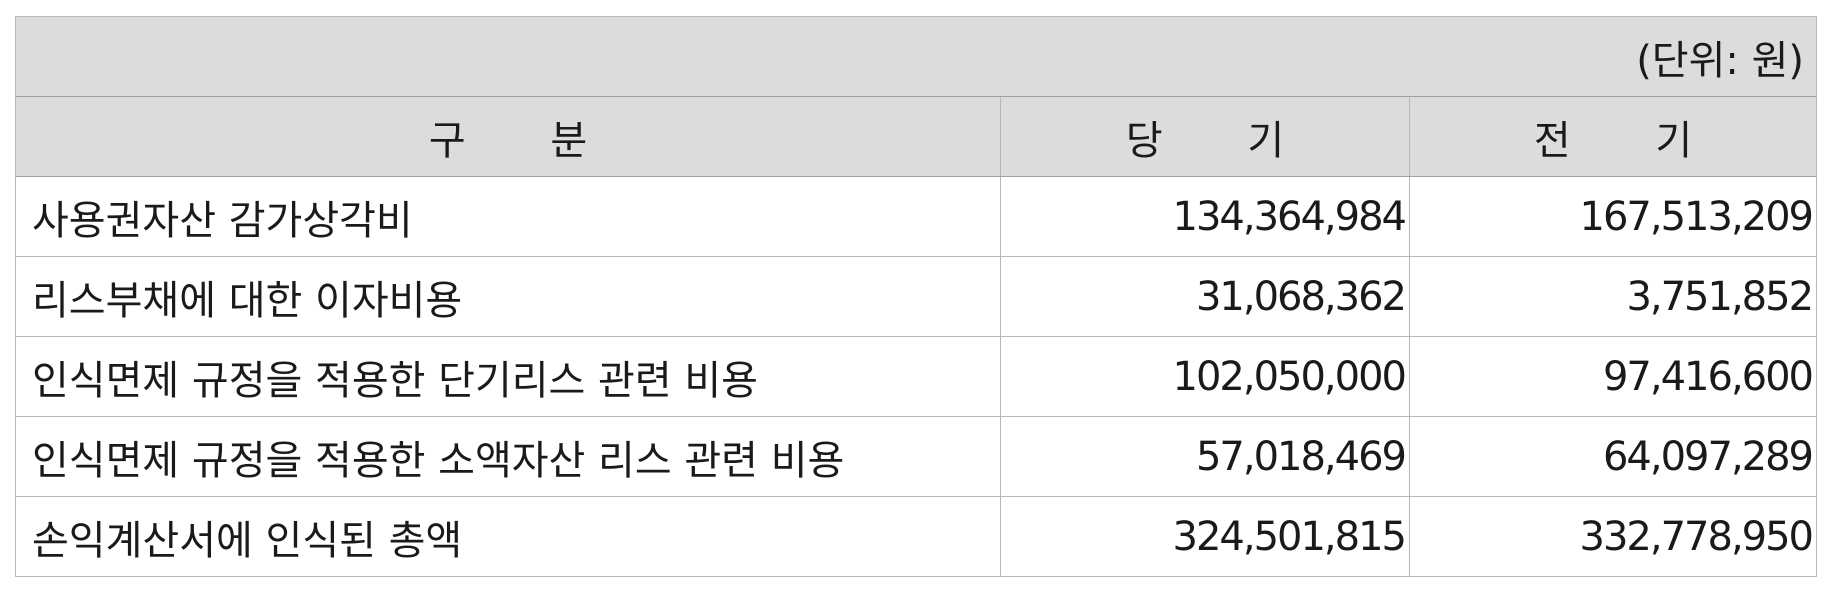 The width and height of the screenshot is (1833, 598). I want to click on row-label: 손익계산서에 인식된 총액, so click(508, 536).